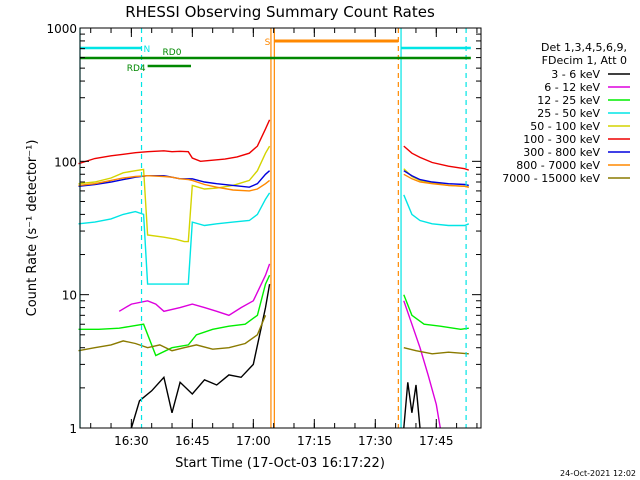 The image size is (640, 480). I want to click on legend-header-line: Det 1,3,4,5,6,9,, so click(584, 47).